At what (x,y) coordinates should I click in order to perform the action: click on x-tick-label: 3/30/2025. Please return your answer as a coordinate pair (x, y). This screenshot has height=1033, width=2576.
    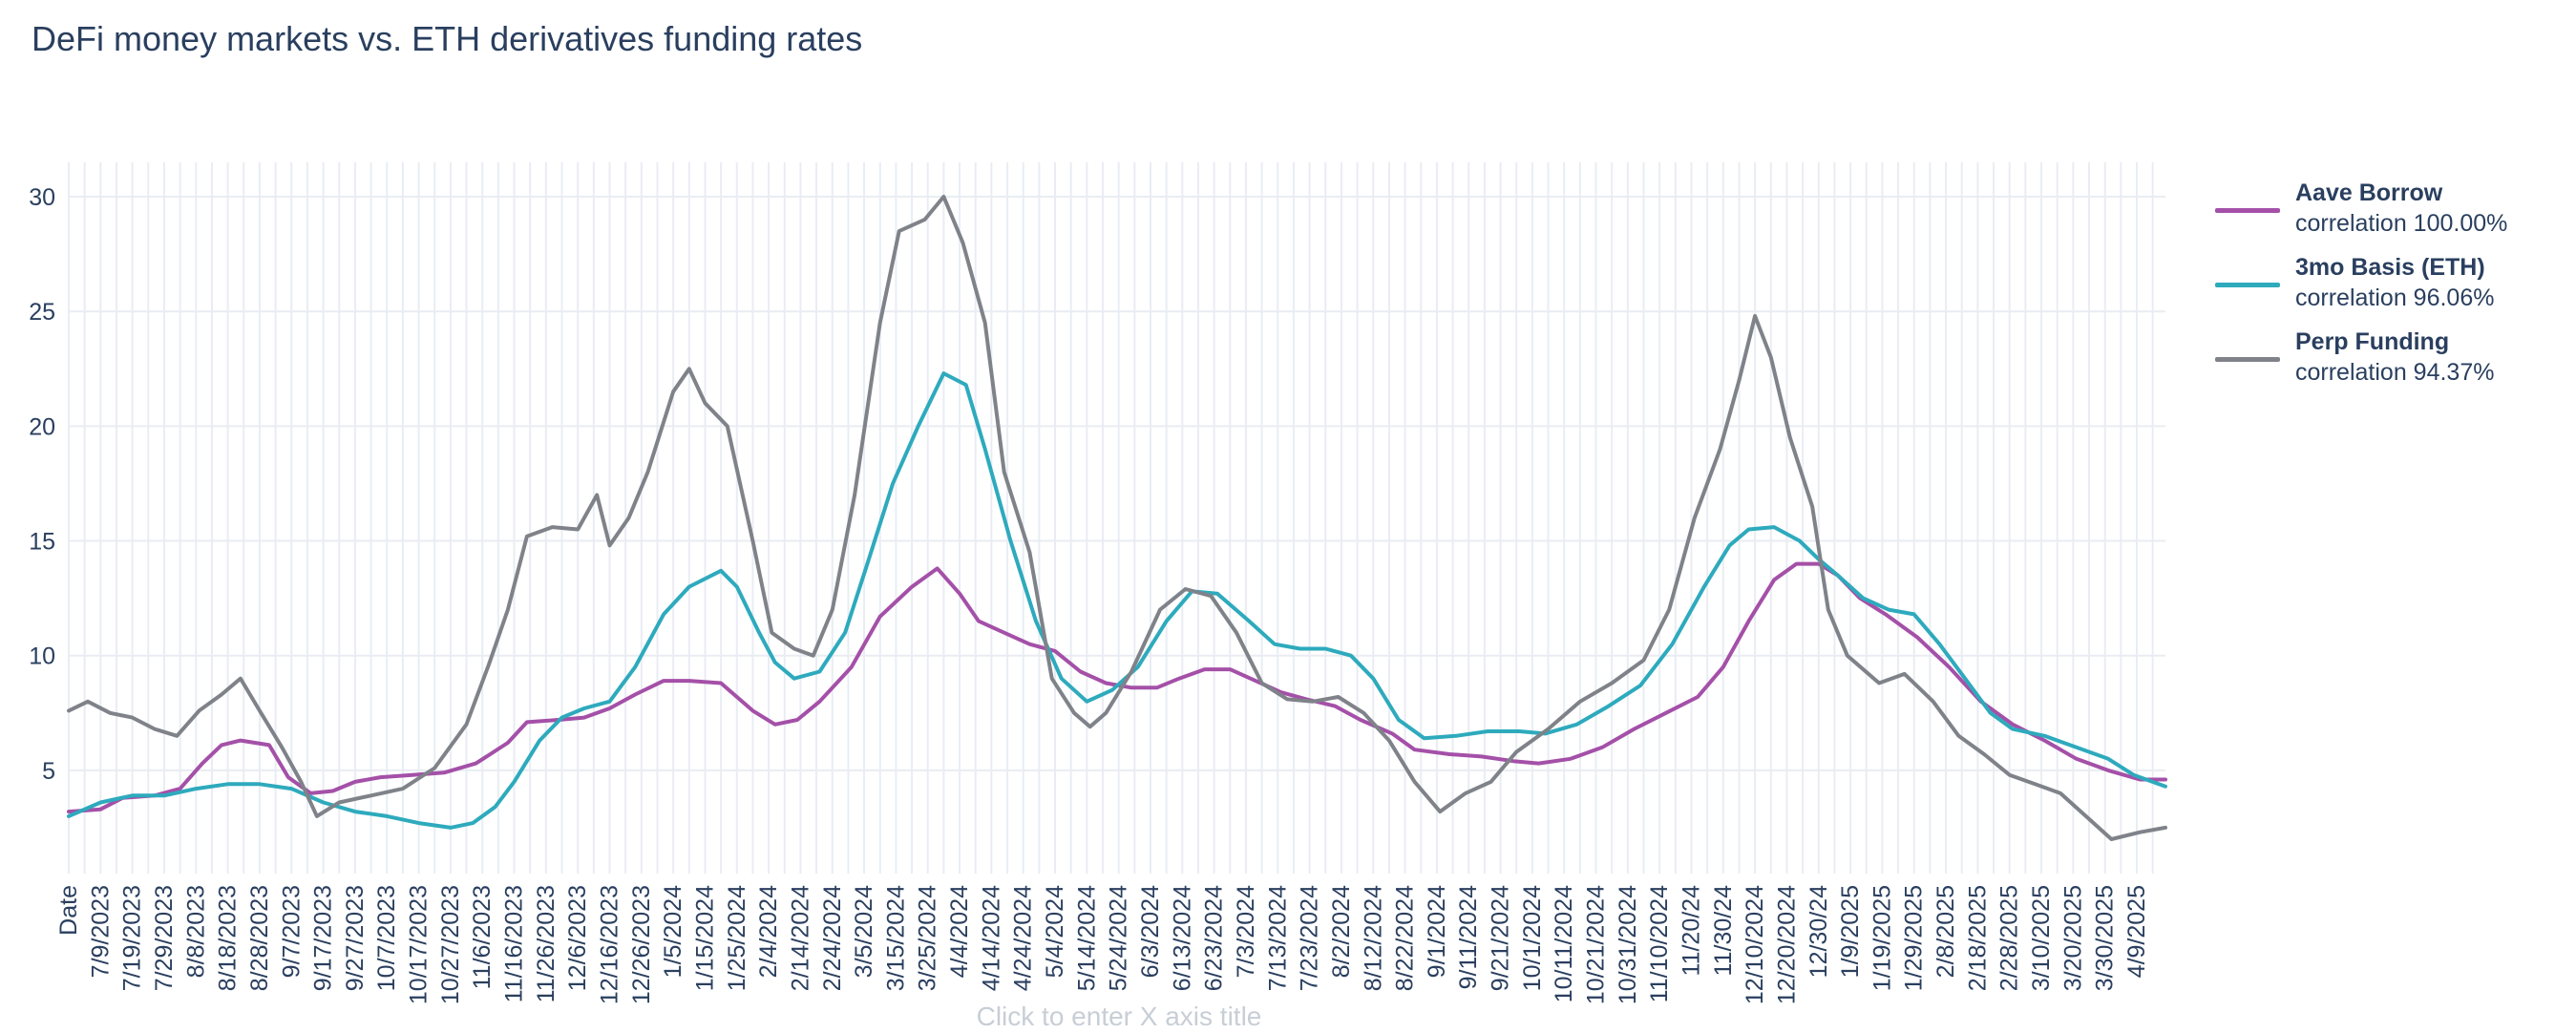
    Looking at the image, I should click on (2105, 938).